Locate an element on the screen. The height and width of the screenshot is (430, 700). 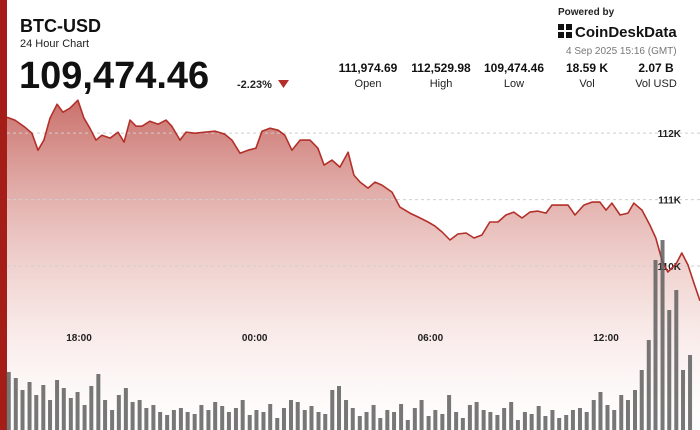
powered-by: Powered by is located at coordinates (586, 12).